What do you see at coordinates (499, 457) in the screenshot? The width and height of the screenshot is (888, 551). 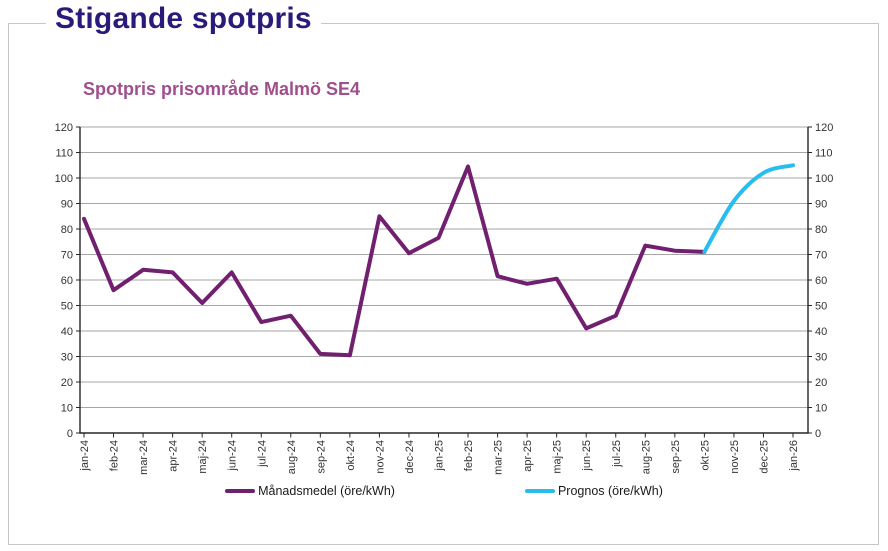 I see `svg-text: mar-25` at bounding box center [499, 457].